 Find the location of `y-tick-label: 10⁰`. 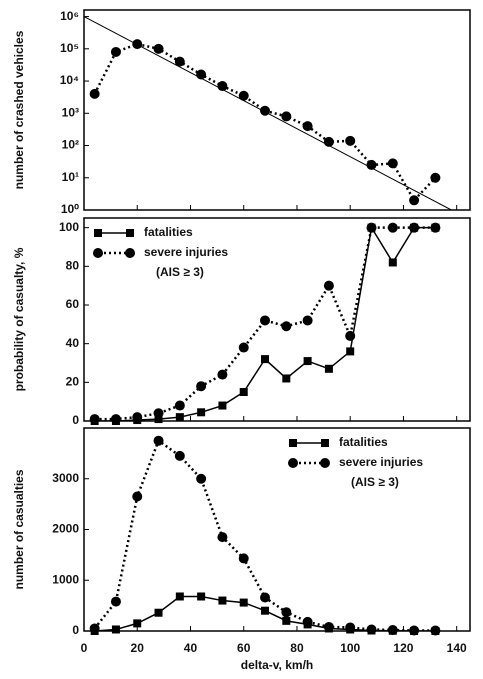

y-tick-label: 10⁰ is located at coordinates (70, 209).